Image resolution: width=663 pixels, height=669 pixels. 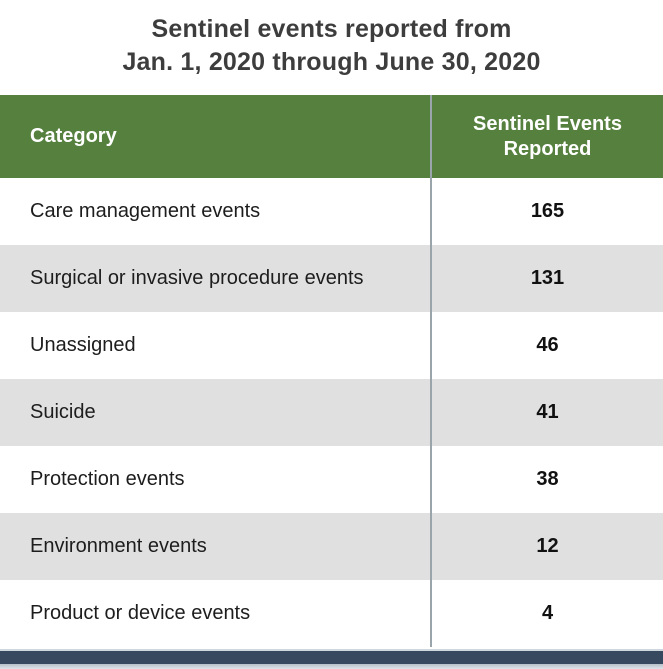 I want to click on page-title-line-1: Sentinel events reported from, so click(x=331, y=29).